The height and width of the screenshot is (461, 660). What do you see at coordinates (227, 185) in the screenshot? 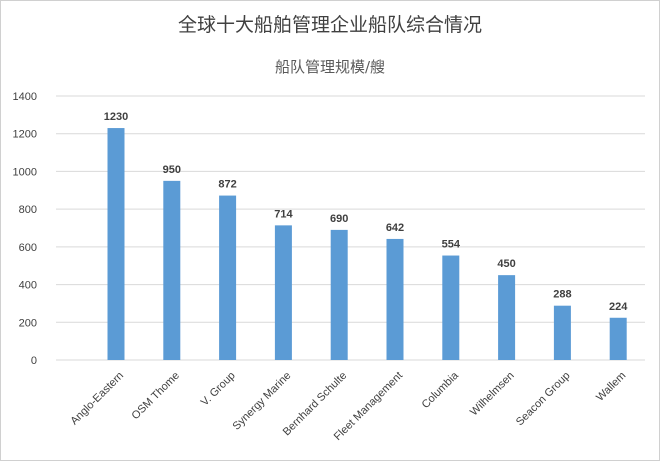
I see `data-label: 872` at bounding box center [227, 185].